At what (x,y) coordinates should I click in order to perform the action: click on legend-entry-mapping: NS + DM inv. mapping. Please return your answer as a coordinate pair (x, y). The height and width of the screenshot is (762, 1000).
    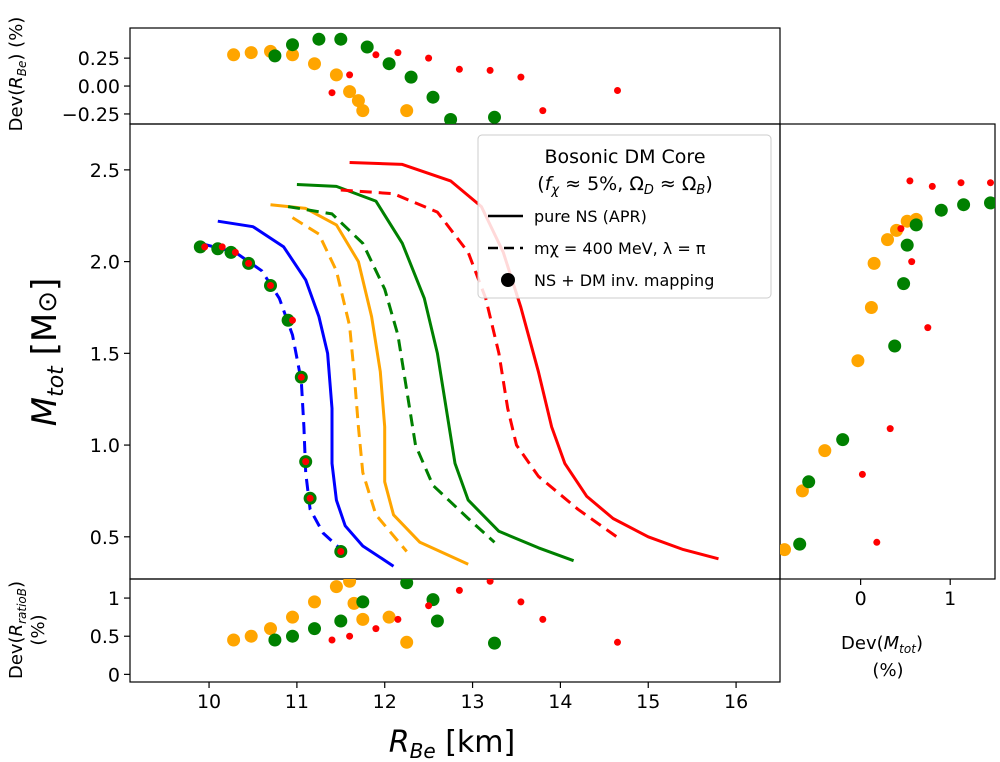
    Looking at the image, I should click on (624, 280).